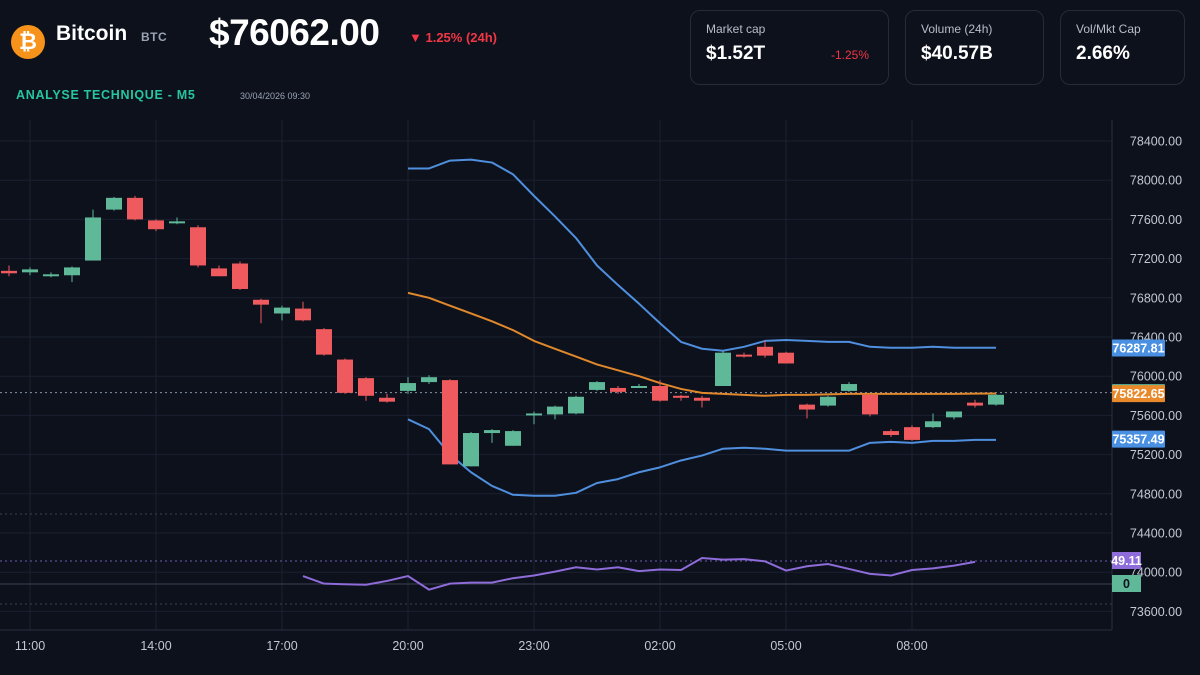 The image size is (1200, 675). I want to click on price-axis-label: 78000.00, so click(1156, 181).